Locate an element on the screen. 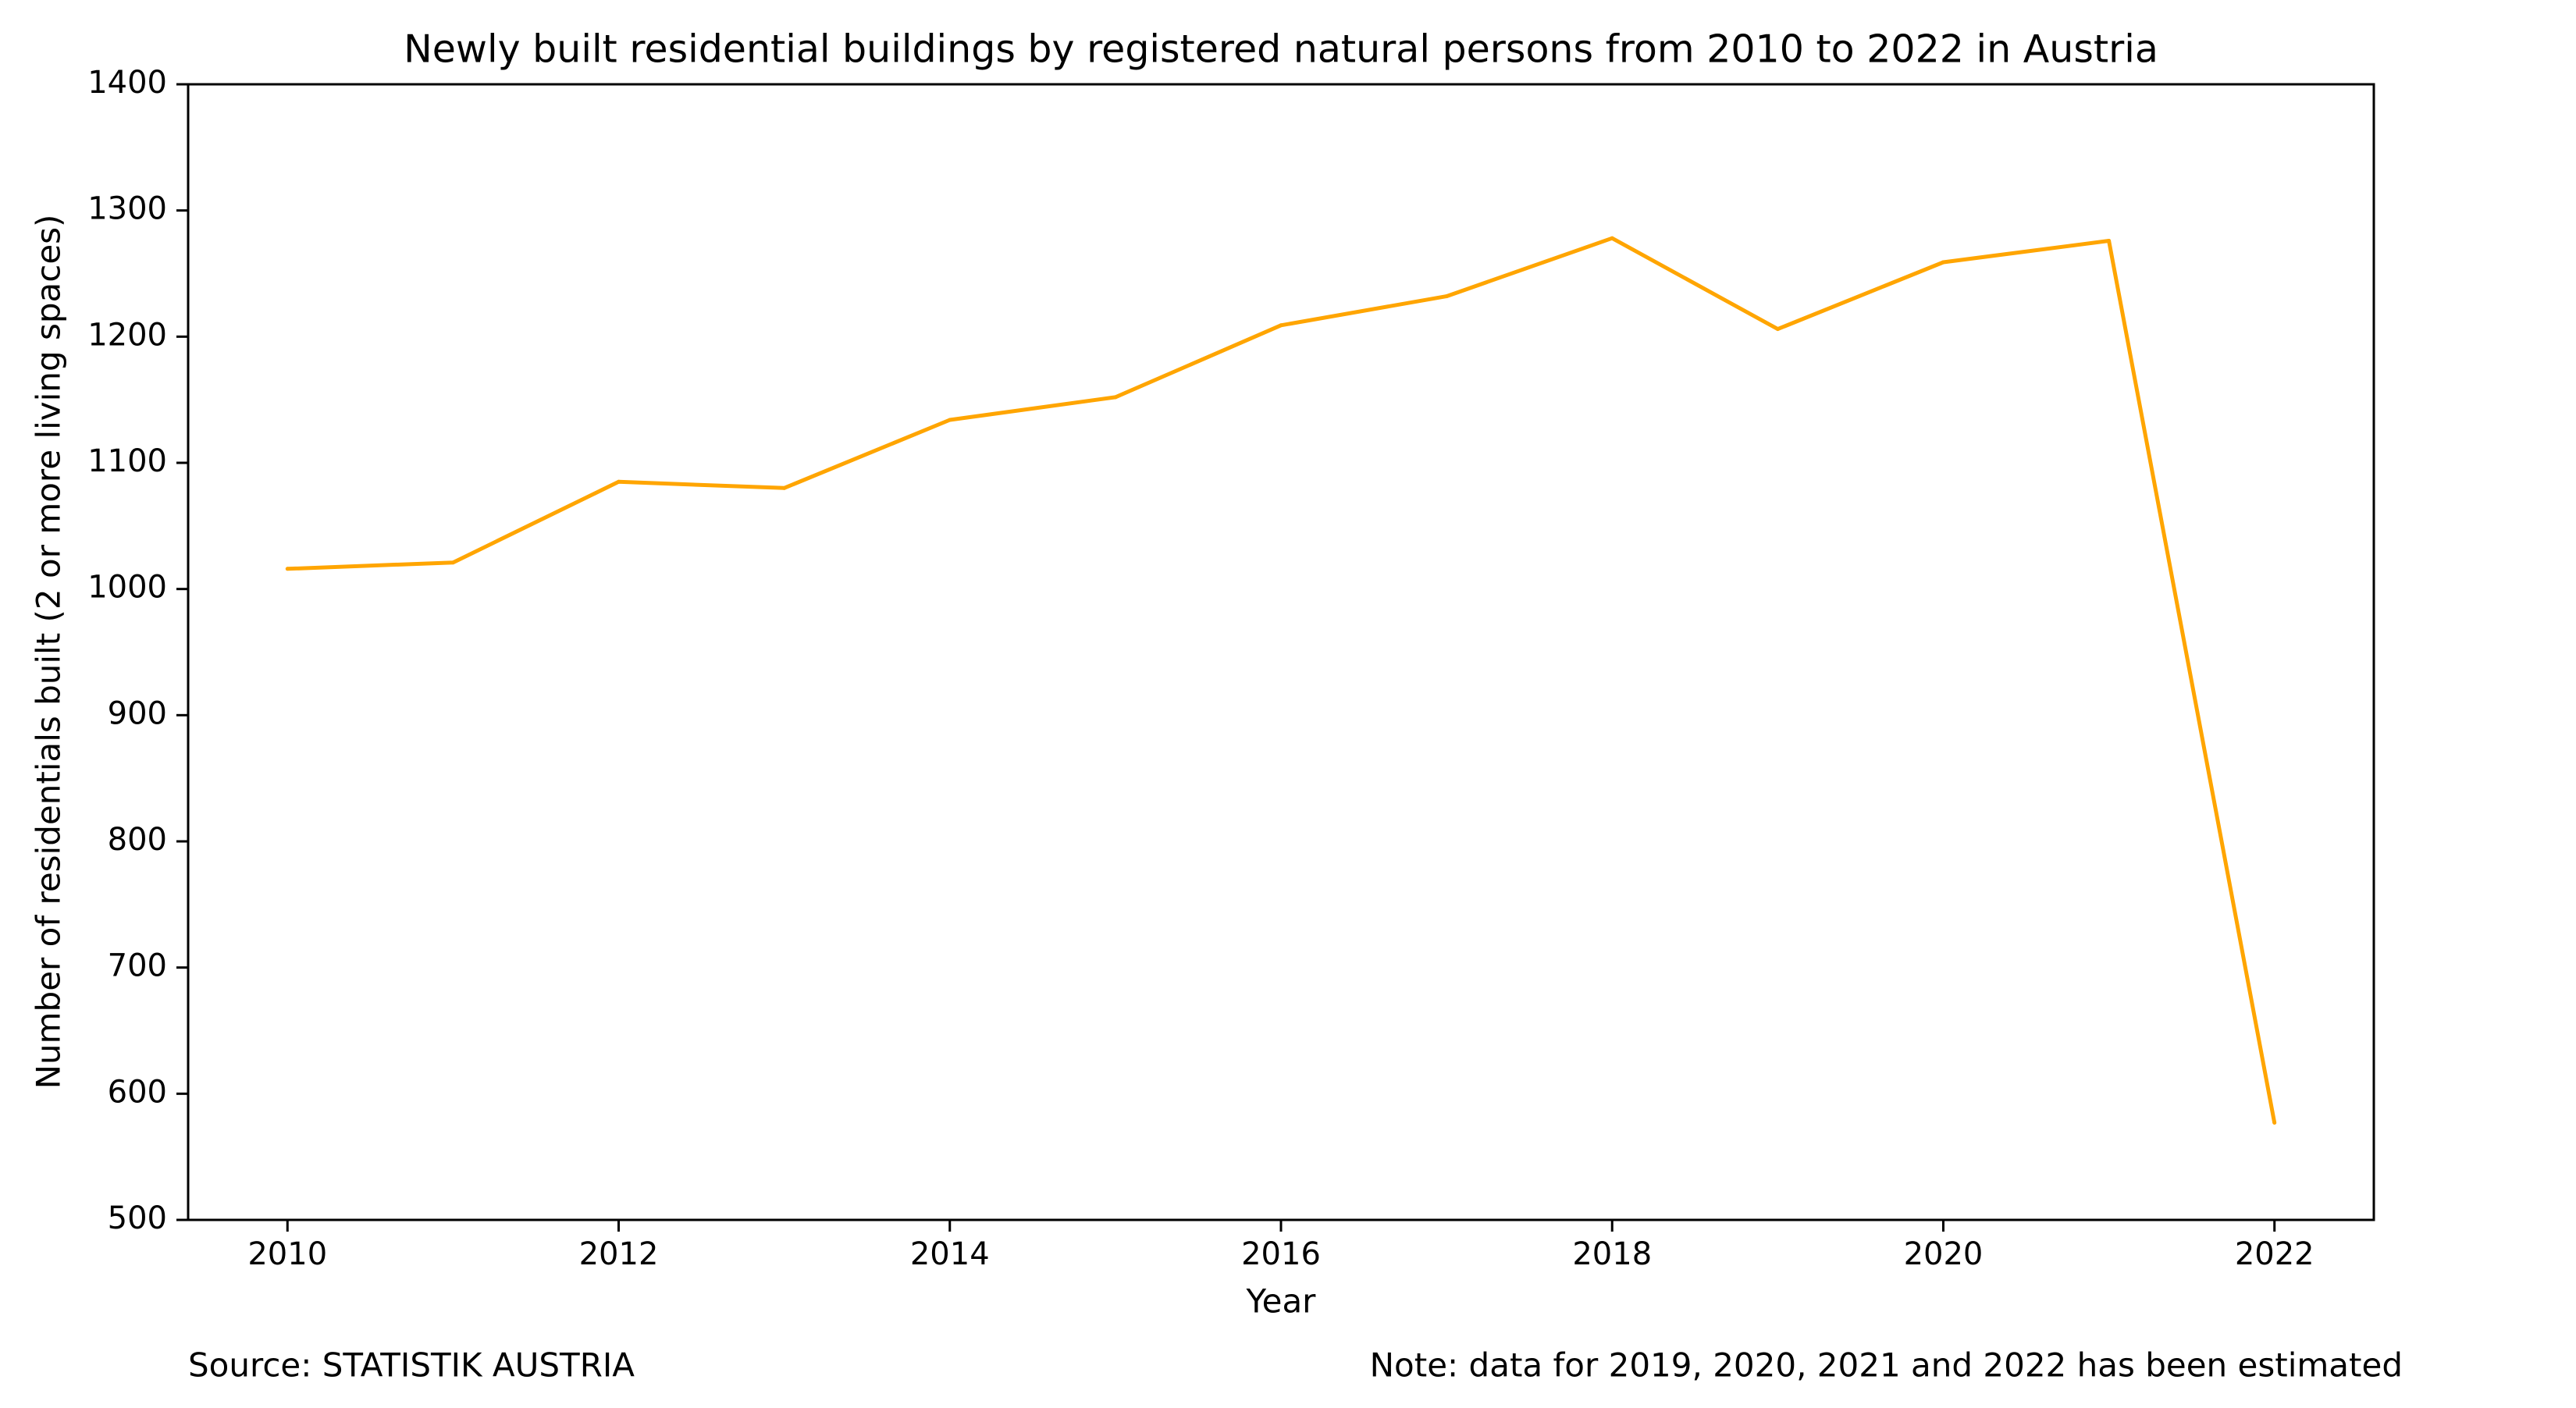 This screenshot has width=2576, height=1408. y-tick-label: 600 is located at coordinates (137, 1092).